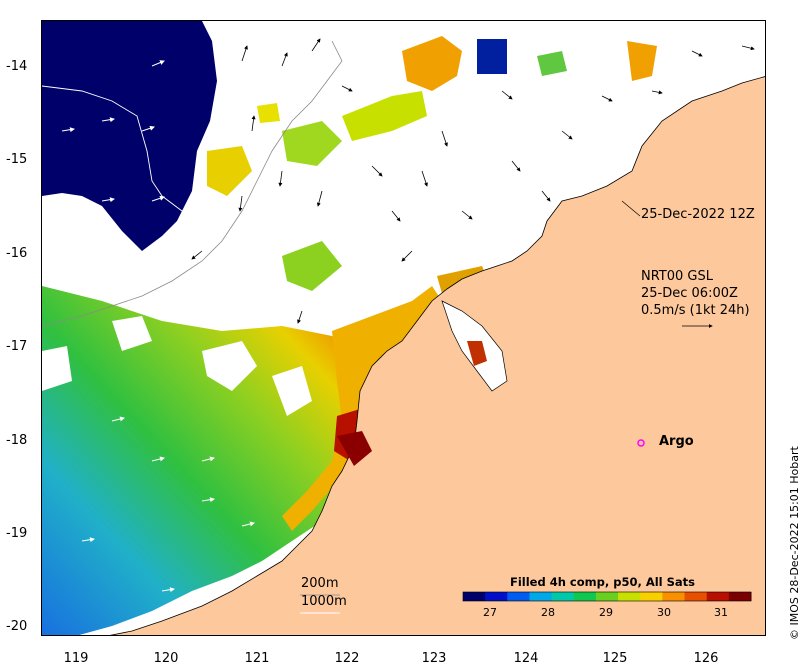  I want to click on colorbar-tick: 28, so click(548, 612).